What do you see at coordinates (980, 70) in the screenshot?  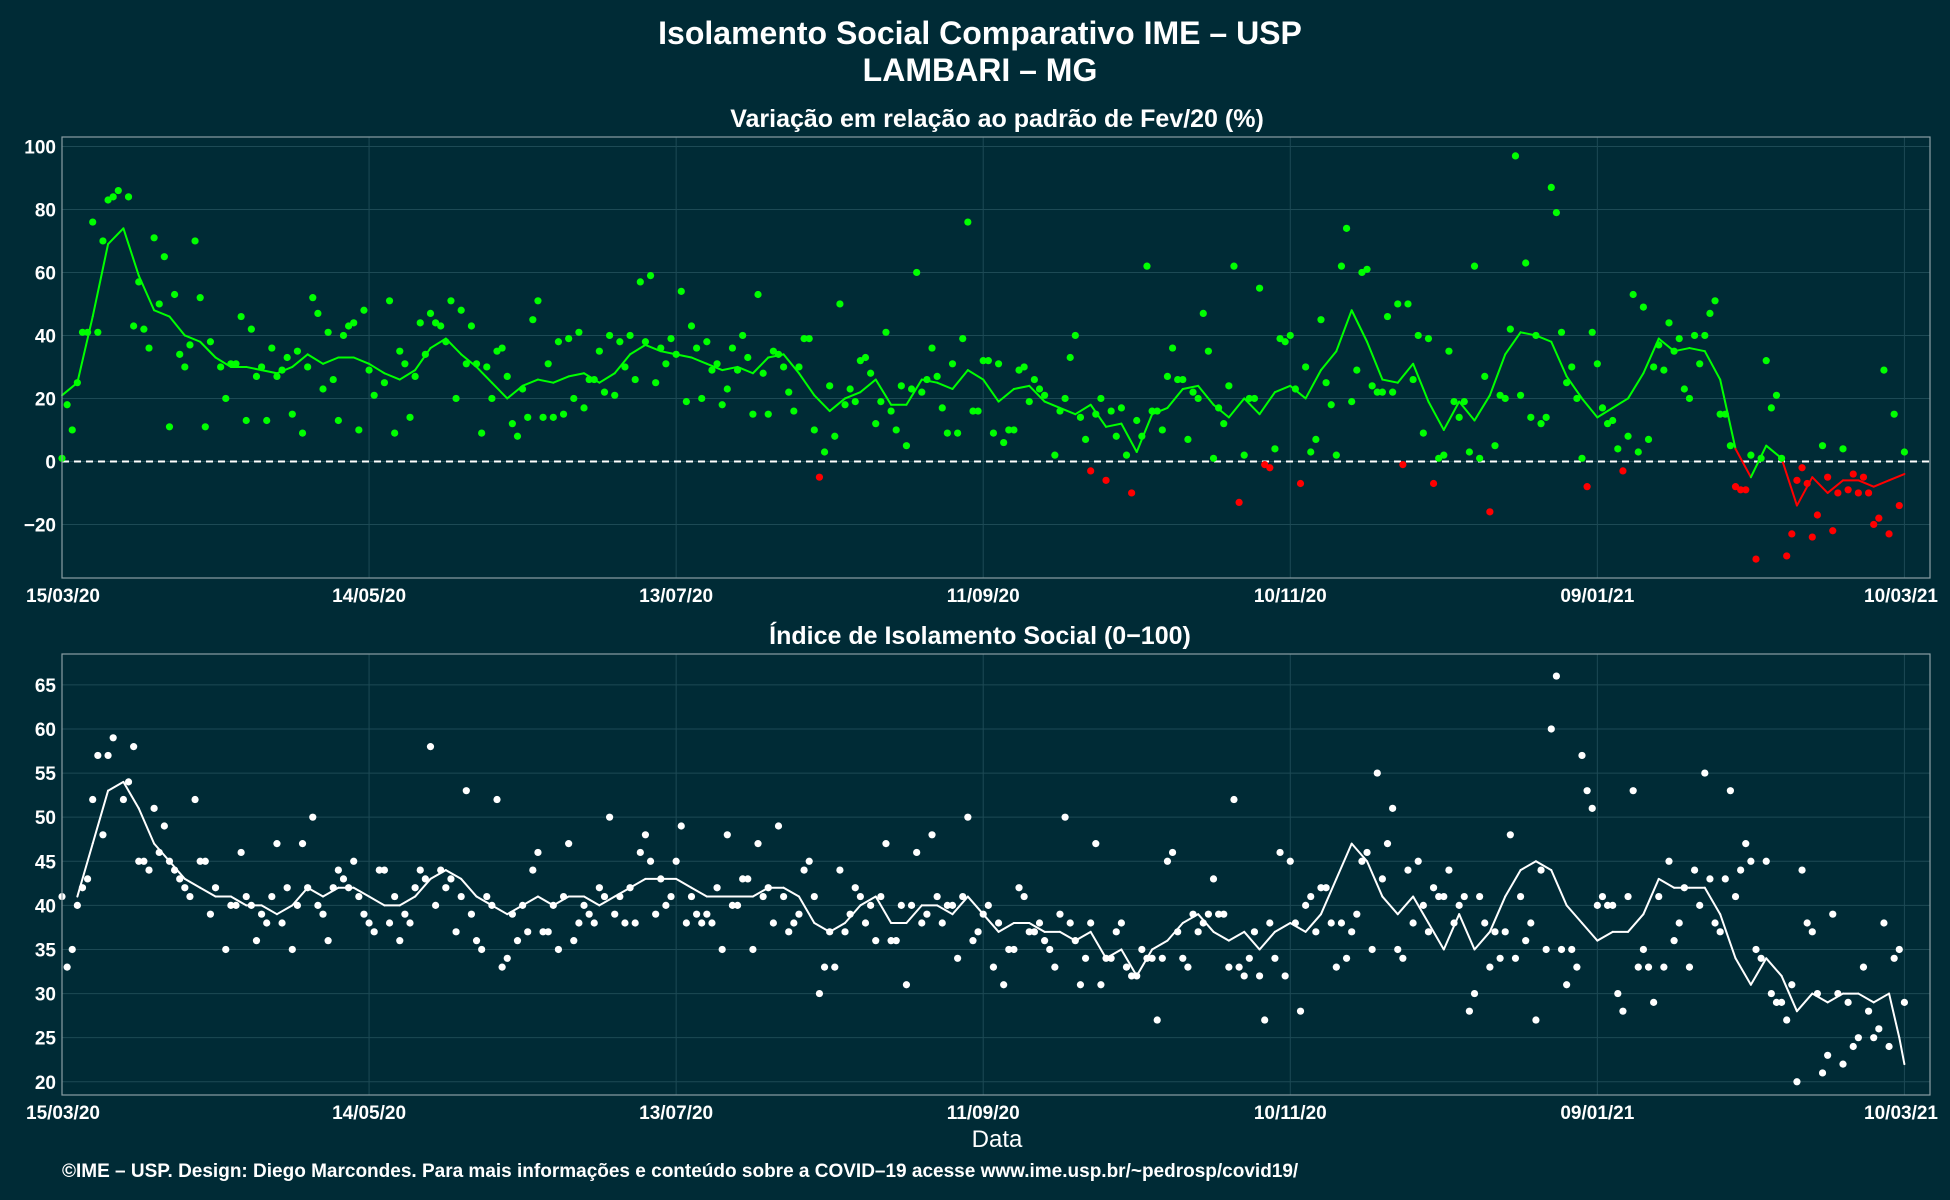 I see `figure-subtitle: LAMBARI – MG` at bounding box center [980, 70].